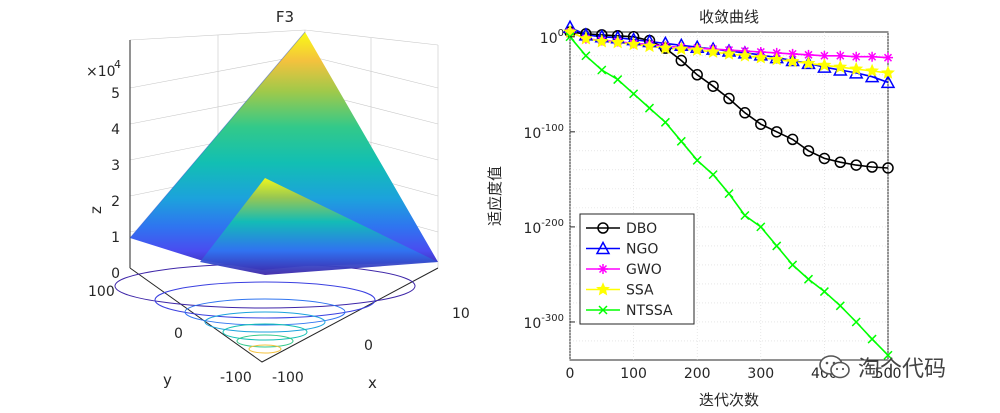 This screenshot has height=413, width=1000. I want to click on z-exponent-power: 4, so click(117, 64).